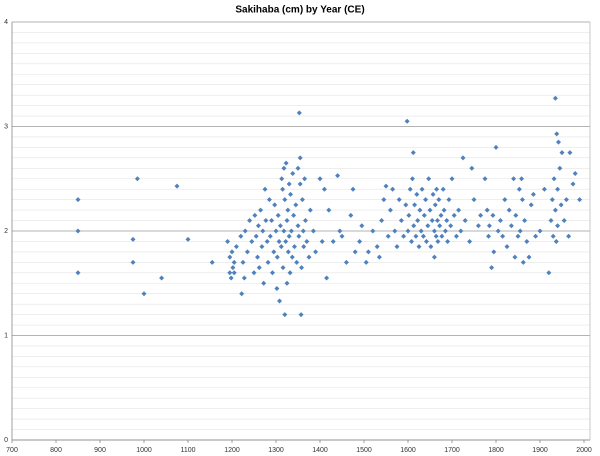 The width and height of the screenshot is (600, 456). I want to click on x-tick-label: 700, so click(12, 450).